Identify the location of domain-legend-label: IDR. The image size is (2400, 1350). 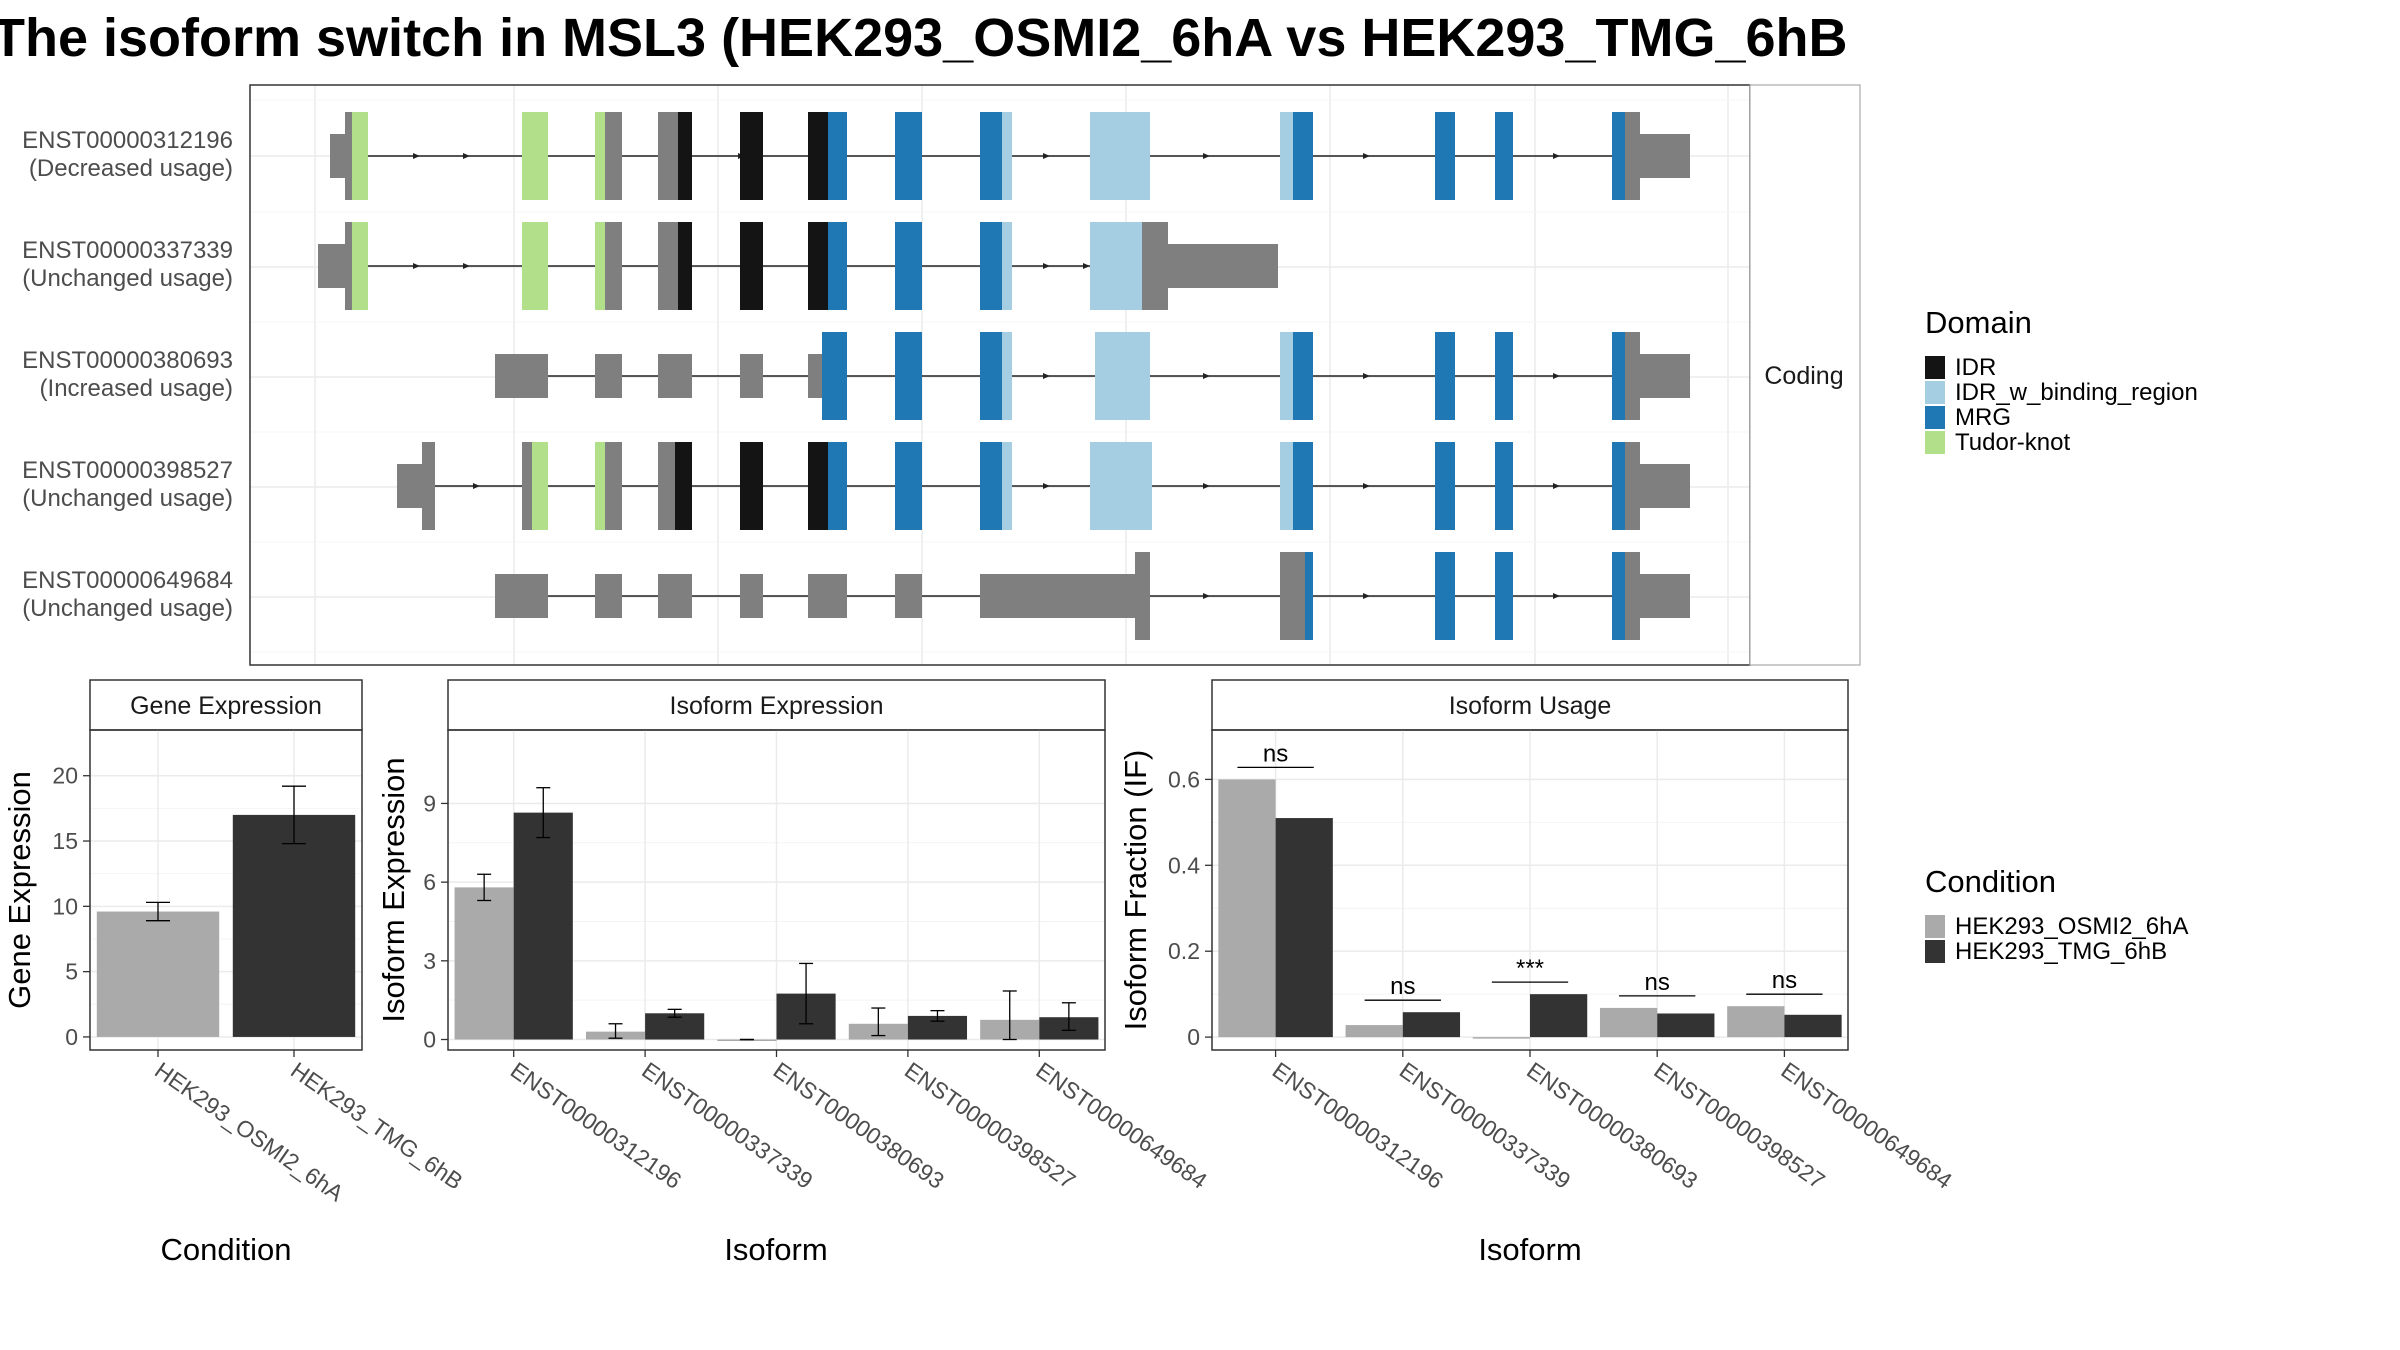
(1975, 367).